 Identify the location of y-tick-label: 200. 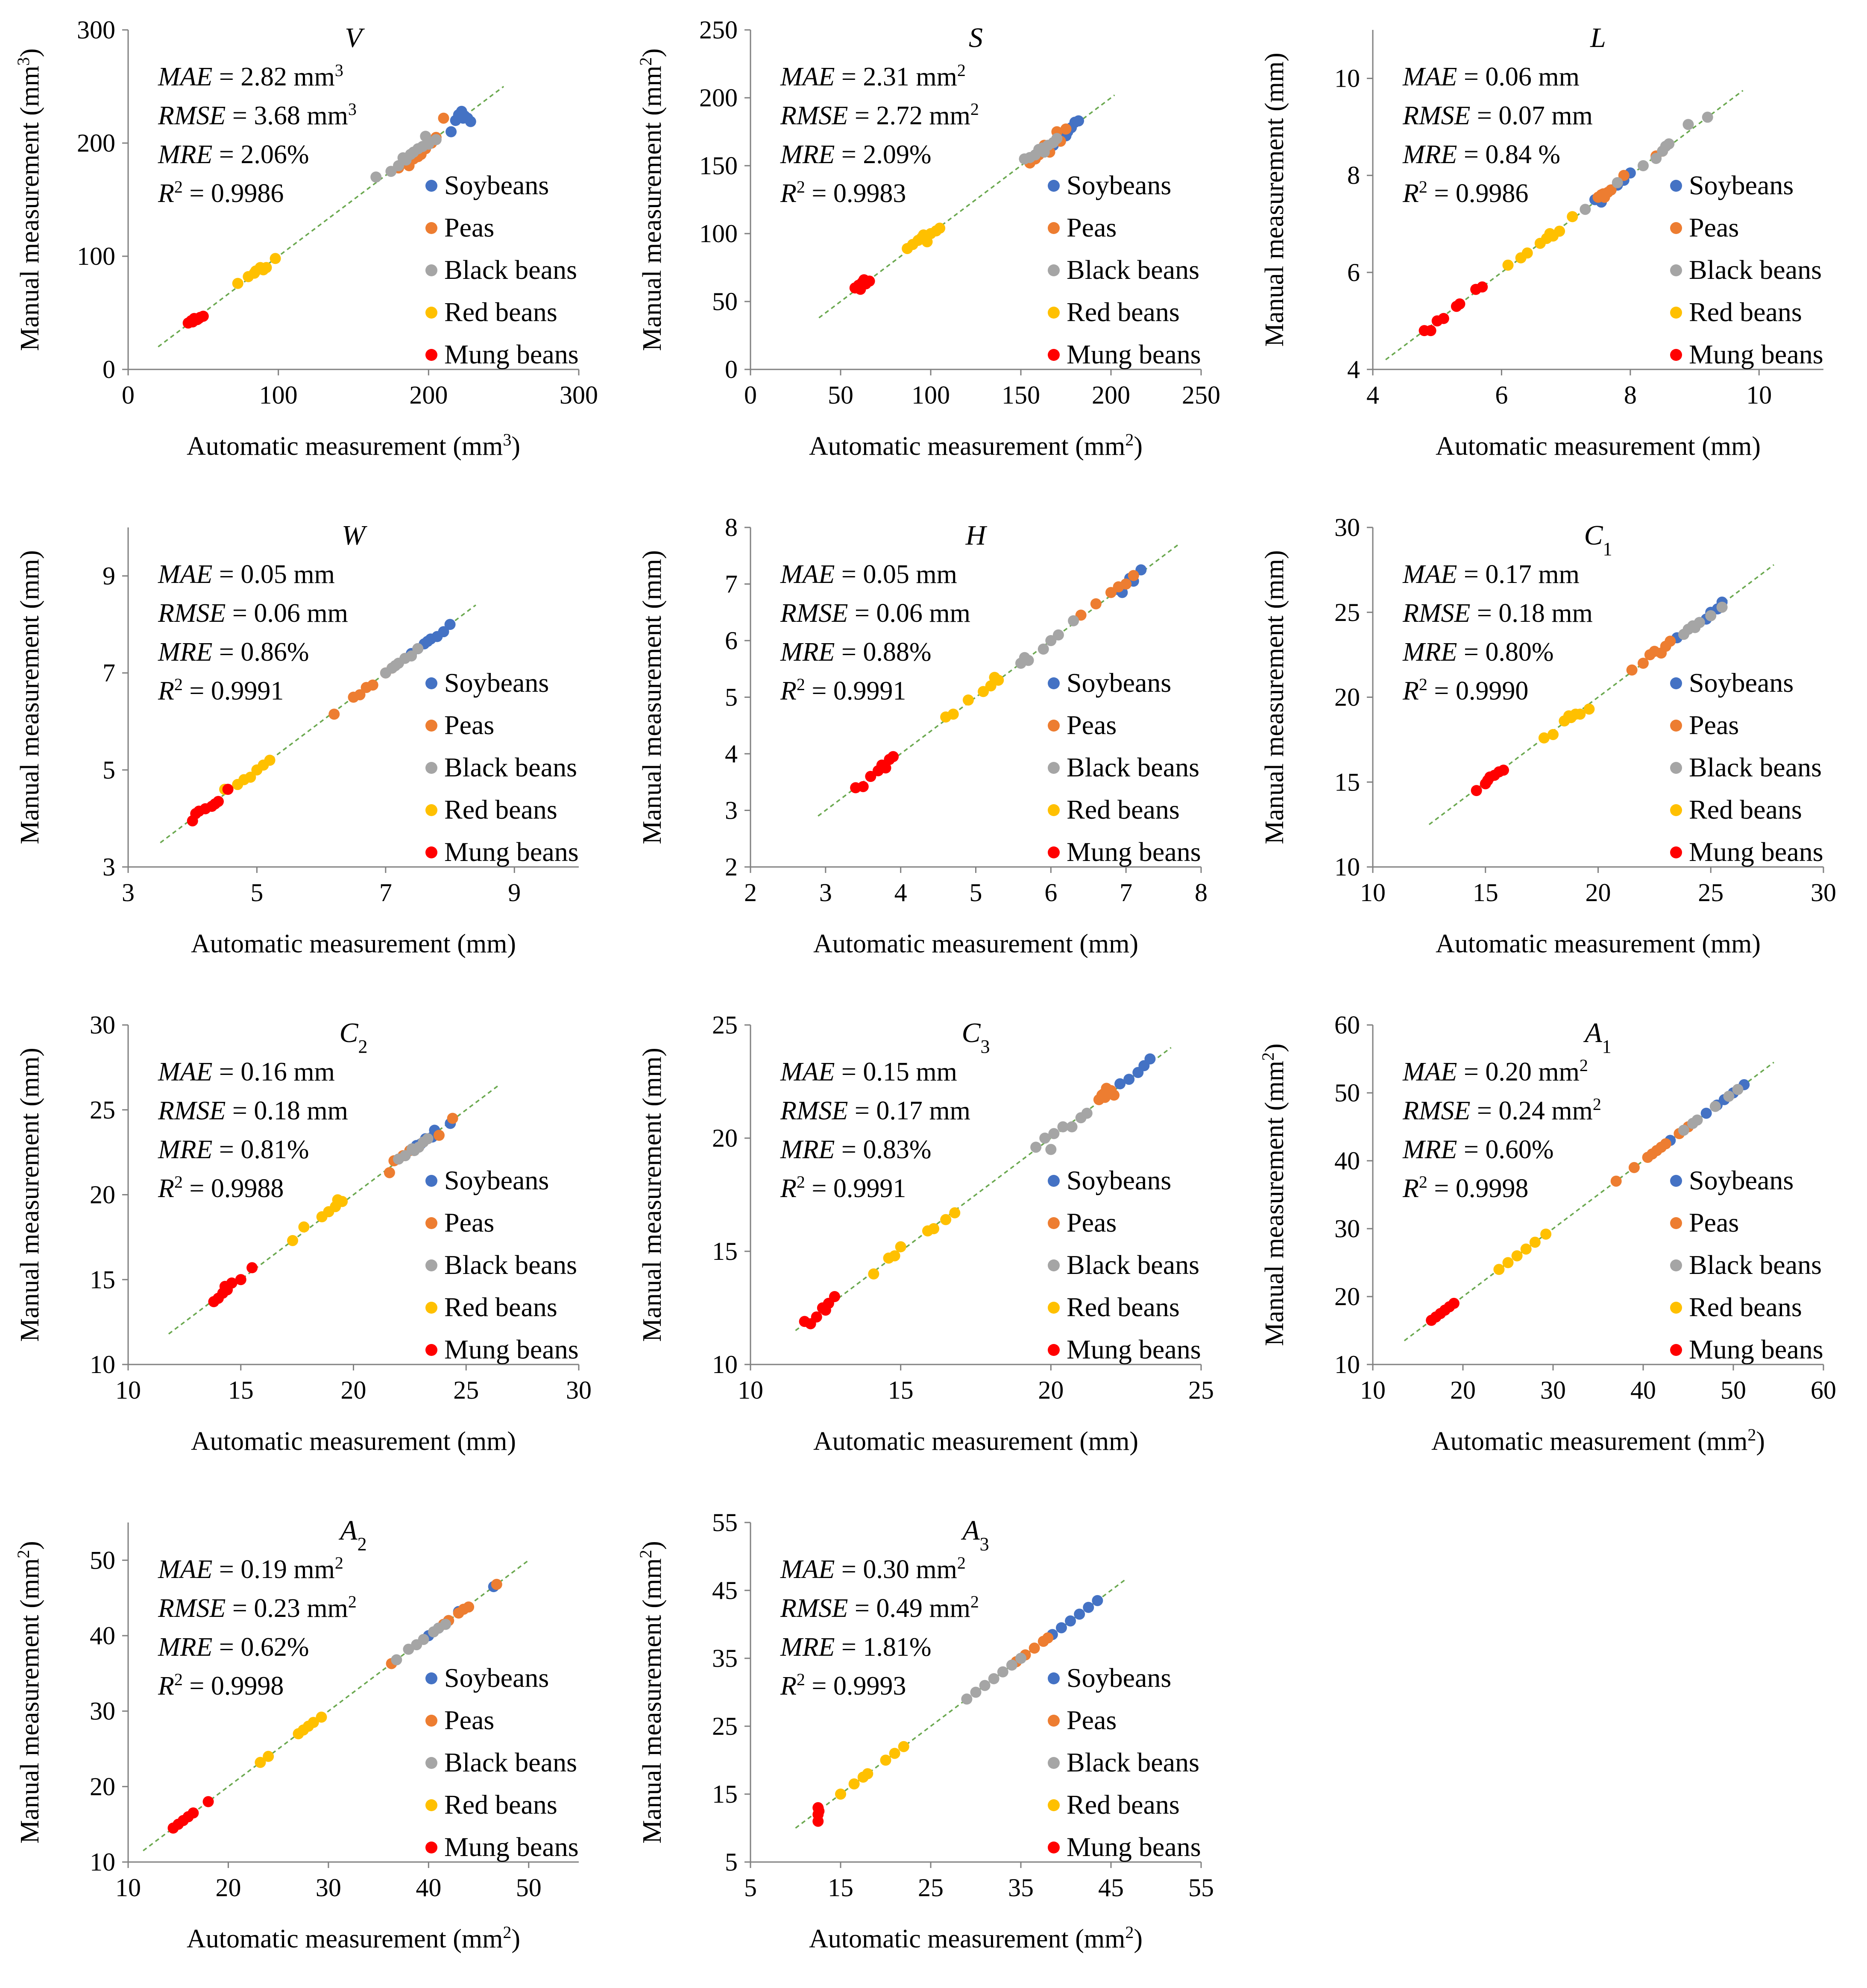
(96, 143).